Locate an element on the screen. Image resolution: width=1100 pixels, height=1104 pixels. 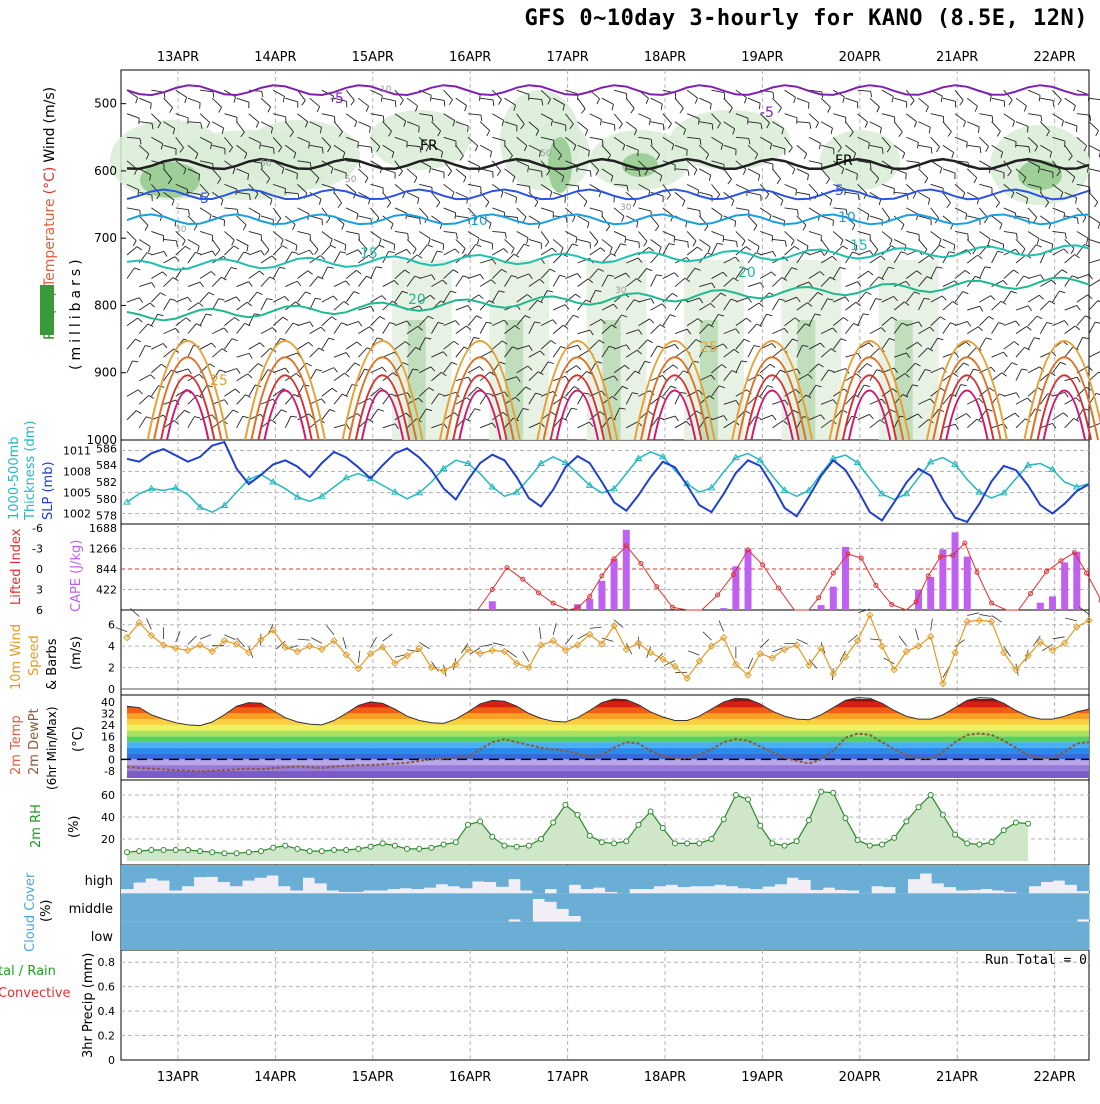
precip-tick: 0.4 is located at coordinates (107, 1011).